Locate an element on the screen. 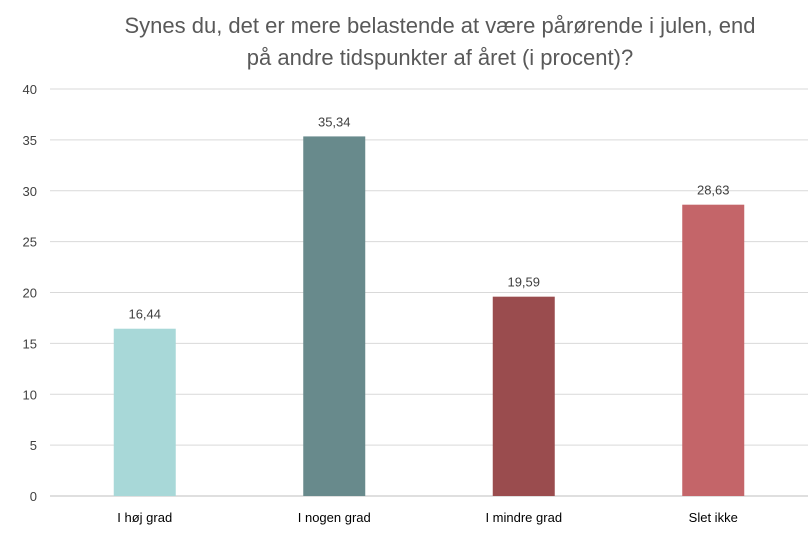 This screenshot has width=808, height=534. y-tick-label: 30 is located at coordinates (30, 191).